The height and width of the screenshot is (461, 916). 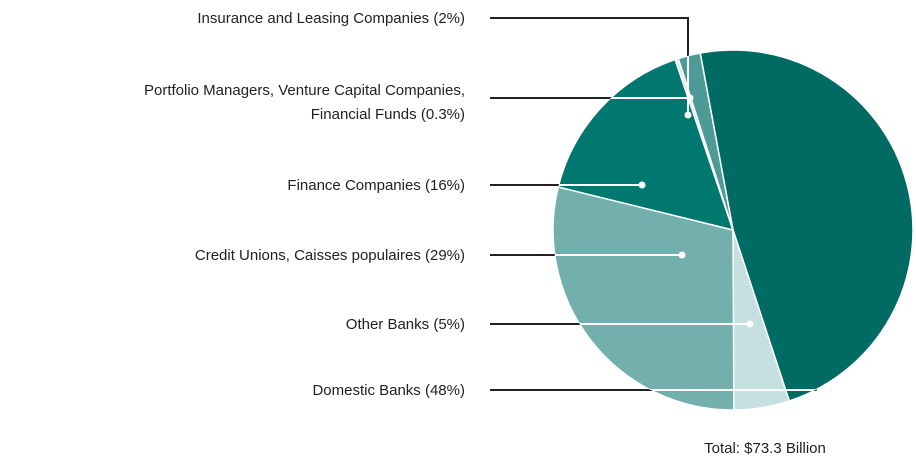 What do you see at coordinates (643, 298) in the screenshot?
I see `pie-slice` at bounding box center [643, 298].